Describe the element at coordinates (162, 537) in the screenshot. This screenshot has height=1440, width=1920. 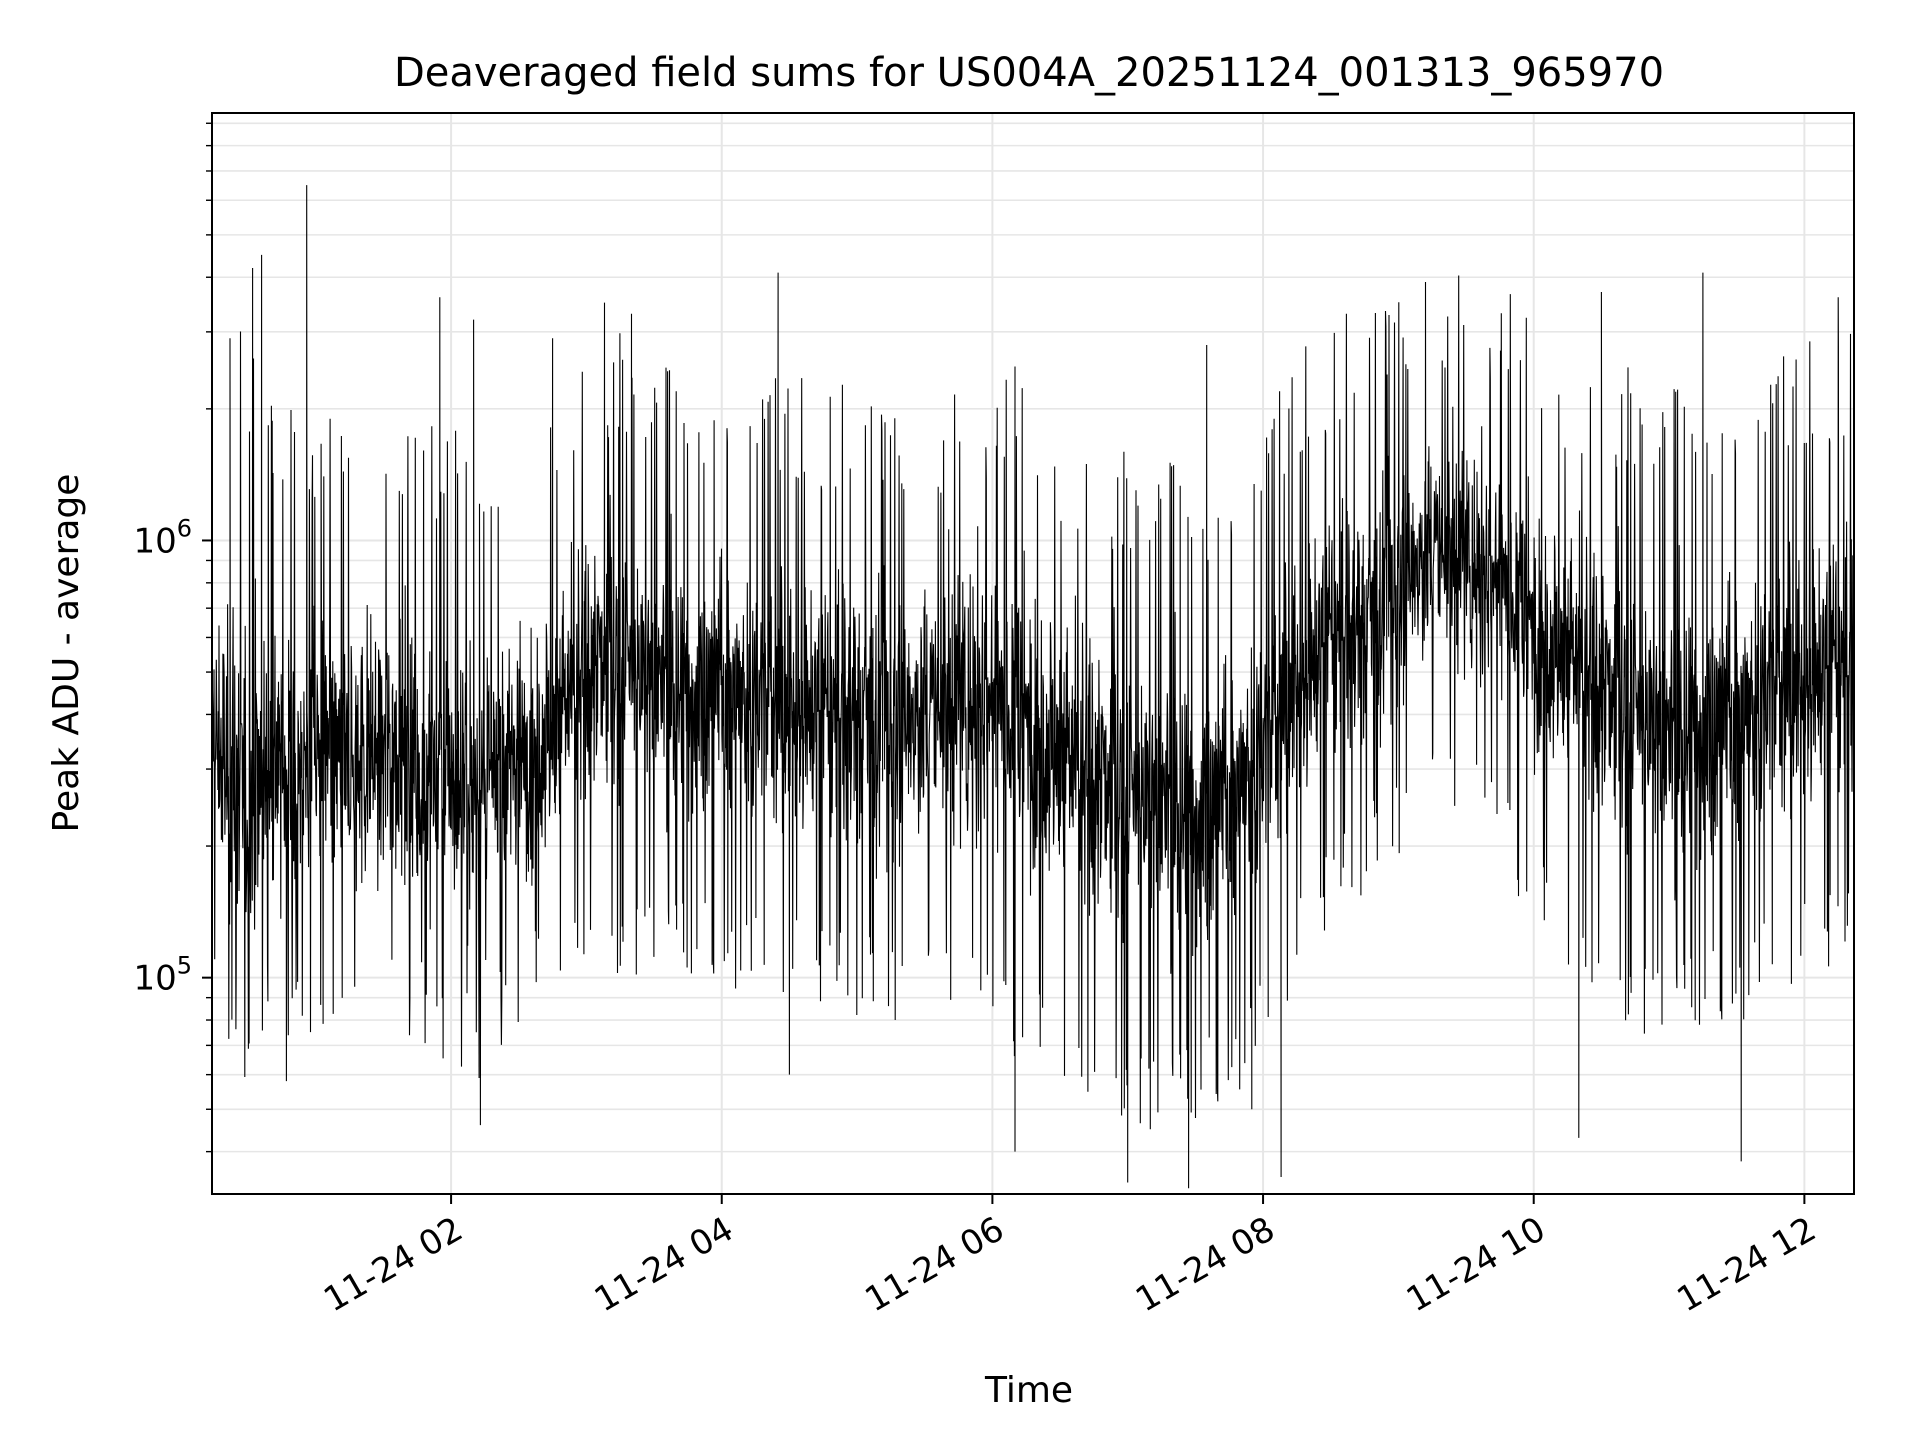
I see `y-tick-label: 10⁶` at that location.